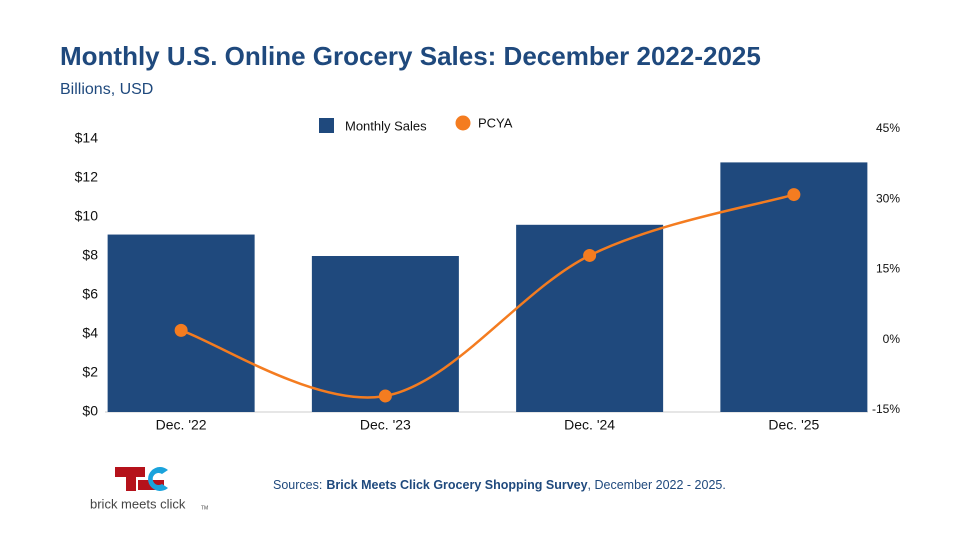  Describe the element at coordinates (385, 425) in the screenshot. I see `x-tick-label: Dec. '23` at that location.